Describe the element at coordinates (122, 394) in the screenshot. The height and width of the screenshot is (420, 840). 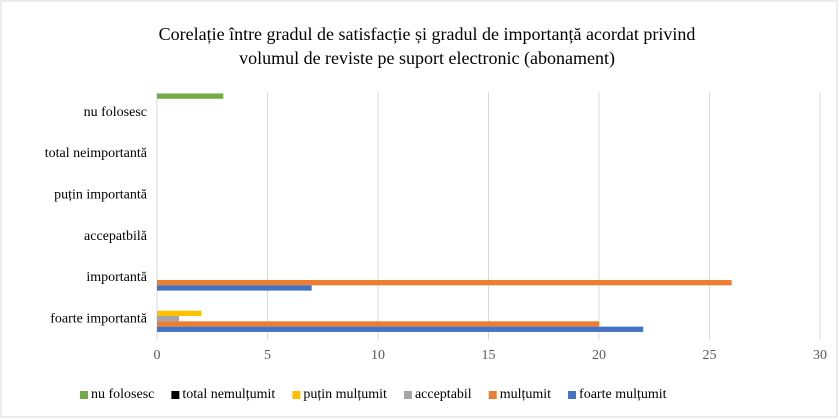
I see `legend-label: nu folosesc` at that location.